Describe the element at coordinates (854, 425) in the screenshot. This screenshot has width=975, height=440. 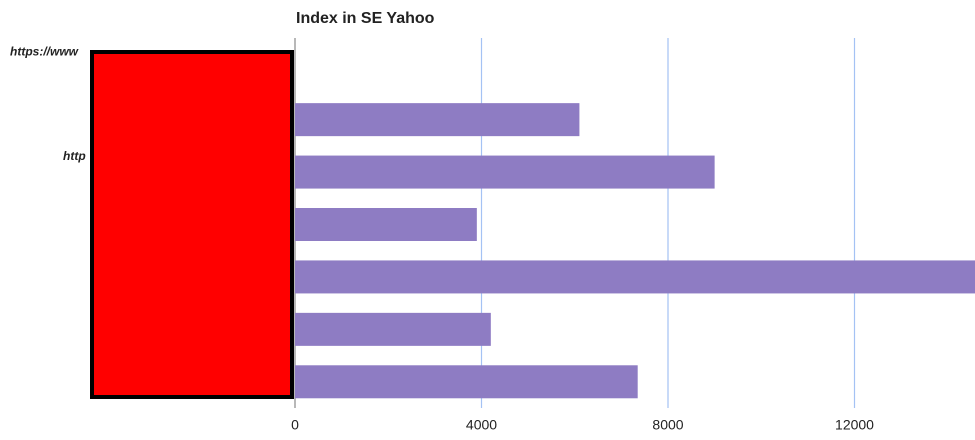
I see `x-tick-label: 12000` at that location.